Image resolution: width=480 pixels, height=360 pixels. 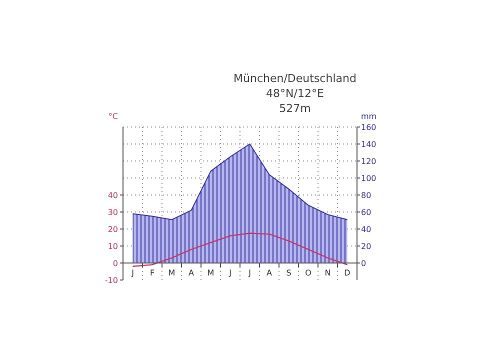 What do you see at coordinates (113, 195) in the screenshot?
I see `y-tick-label: 40` at bounding box center [113, 195].